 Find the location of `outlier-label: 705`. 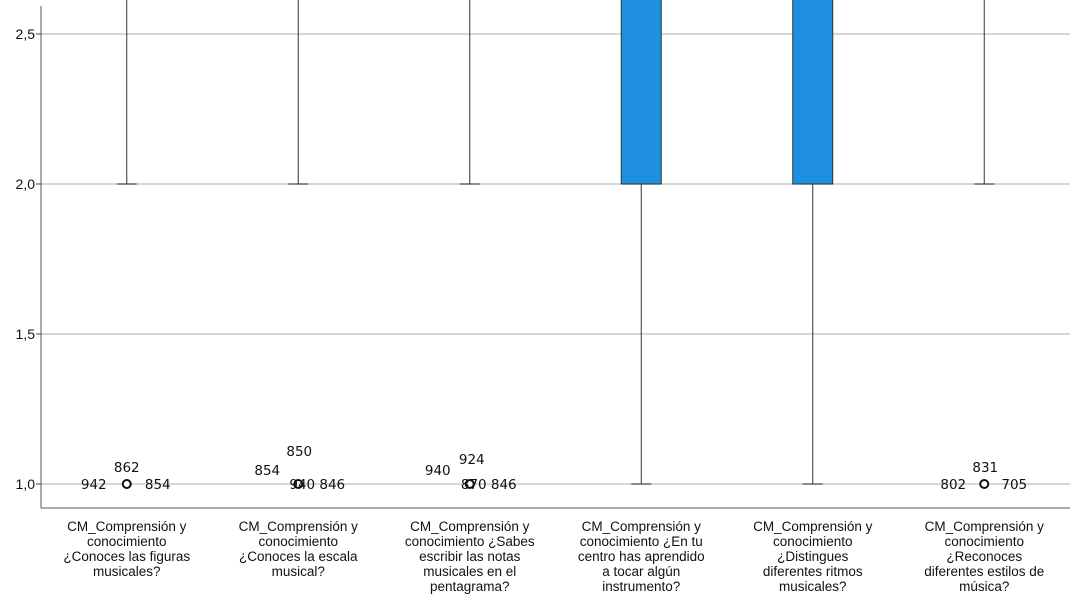

outlier-label: 705 is located at coordinates (1014, 485).